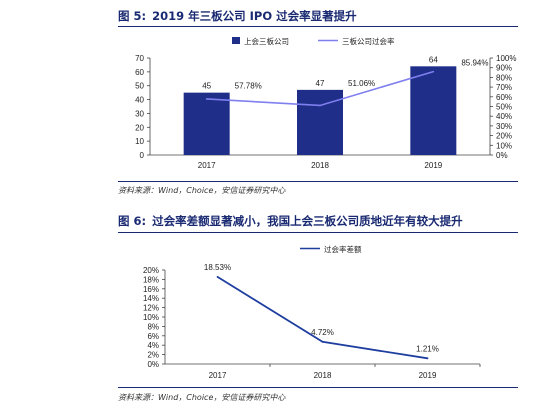 The height and width of the screenshot is (417, 550). I want to click on y-tick-label: 4%, so click(153, 345).